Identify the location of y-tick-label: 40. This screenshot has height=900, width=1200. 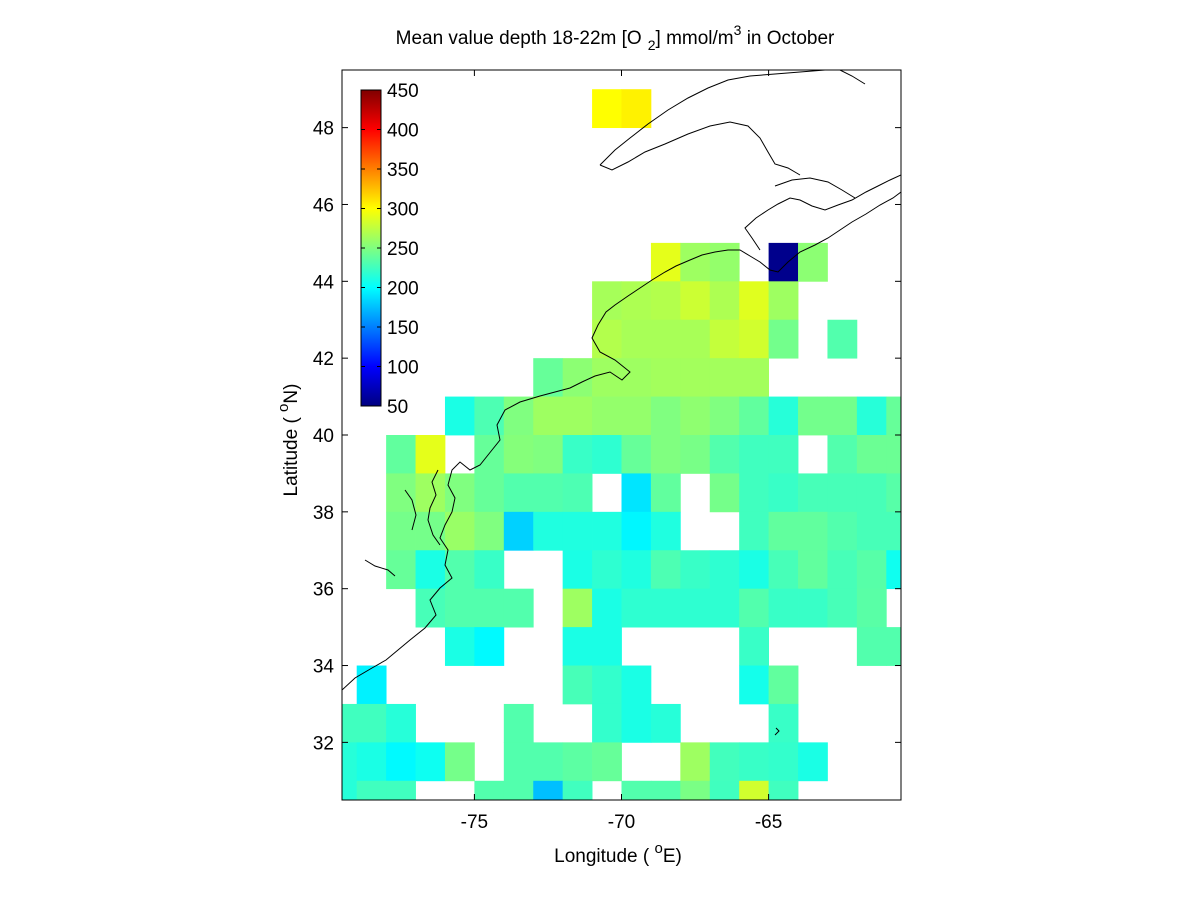
(323, 436).